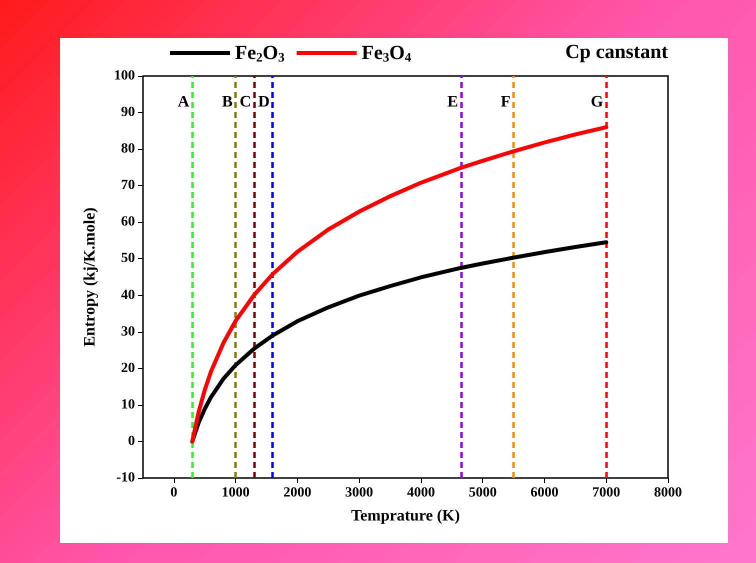  I want to click on y-tick-label: 0, so click(131, 441).